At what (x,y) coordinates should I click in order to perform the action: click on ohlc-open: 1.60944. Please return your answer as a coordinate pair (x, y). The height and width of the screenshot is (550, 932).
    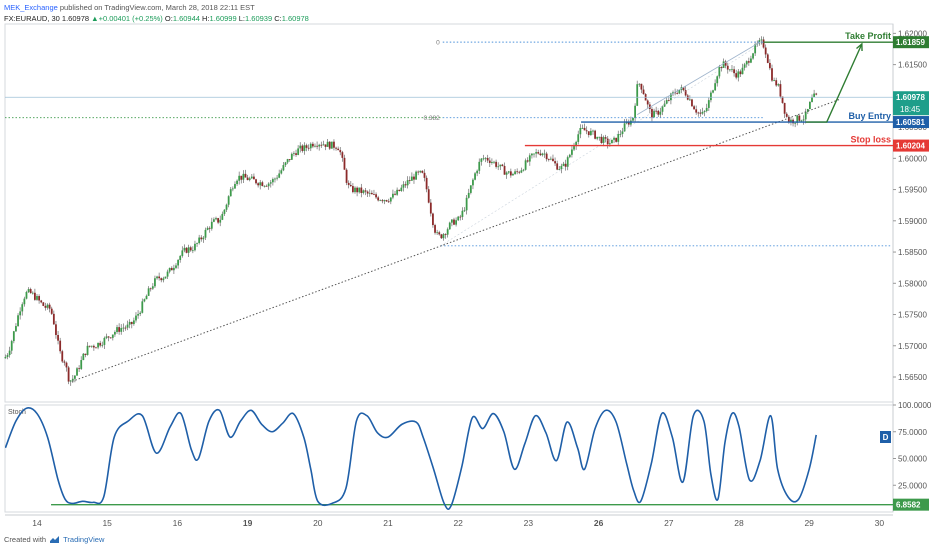
    Looking at the image, I should click on (186, 18).